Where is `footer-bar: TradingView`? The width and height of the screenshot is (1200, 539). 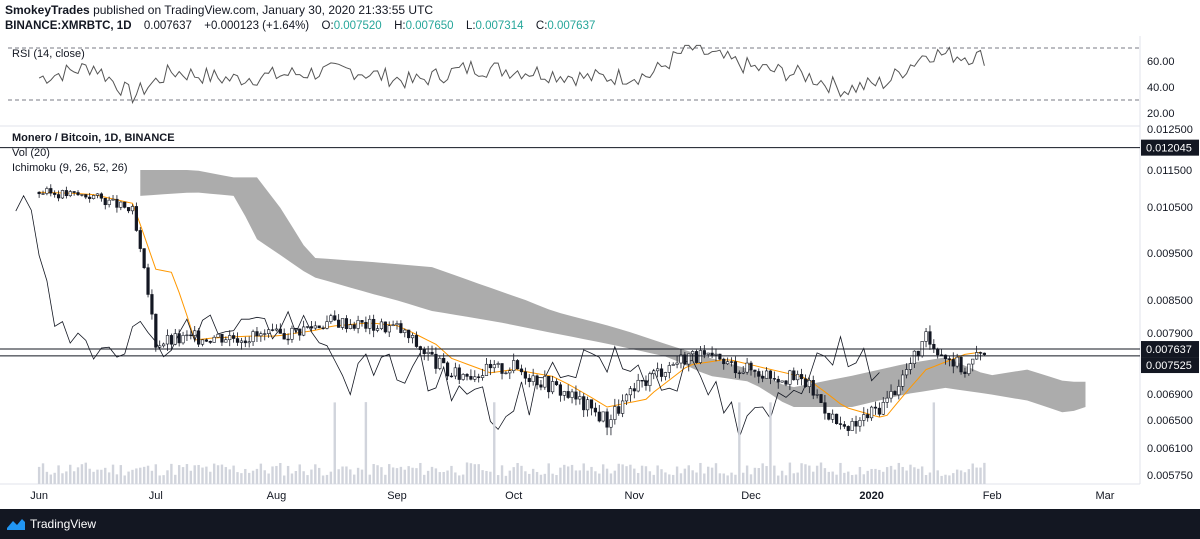
footer-bar: TradingView is located at coordinates (600, 524).